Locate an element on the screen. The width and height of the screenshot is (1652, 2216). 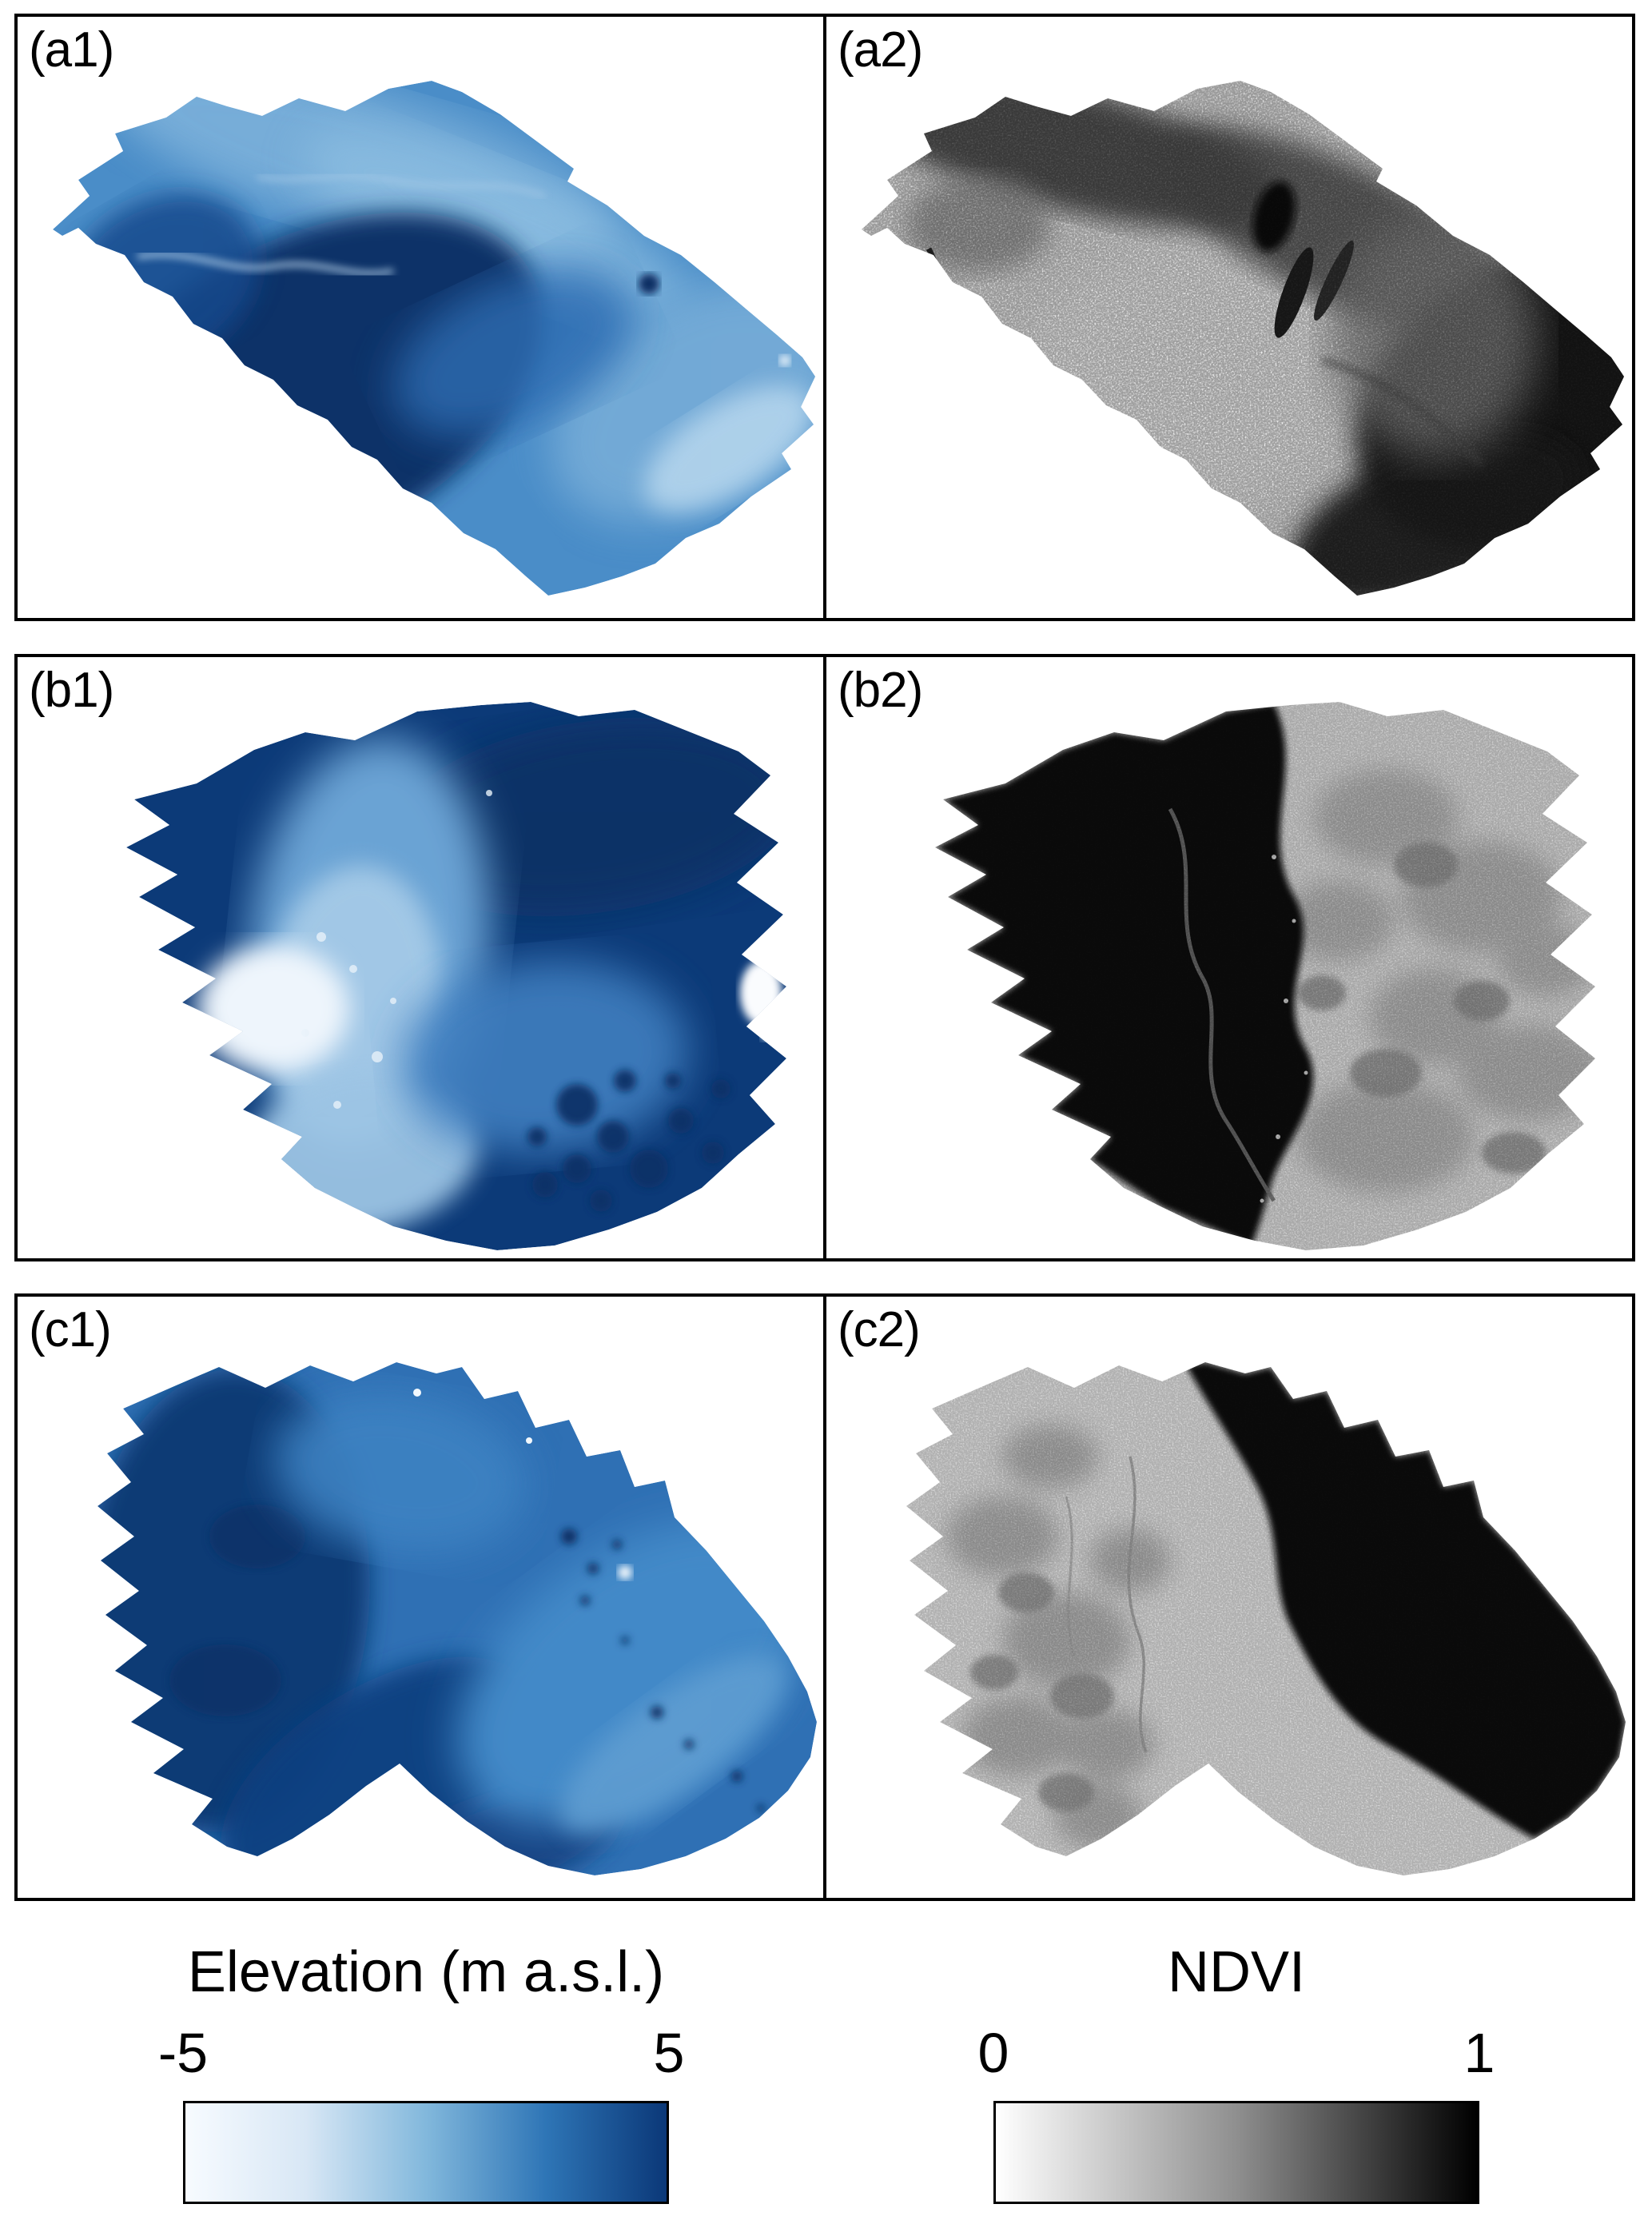
map-a2-noise is located at coordinates (1243, 338).